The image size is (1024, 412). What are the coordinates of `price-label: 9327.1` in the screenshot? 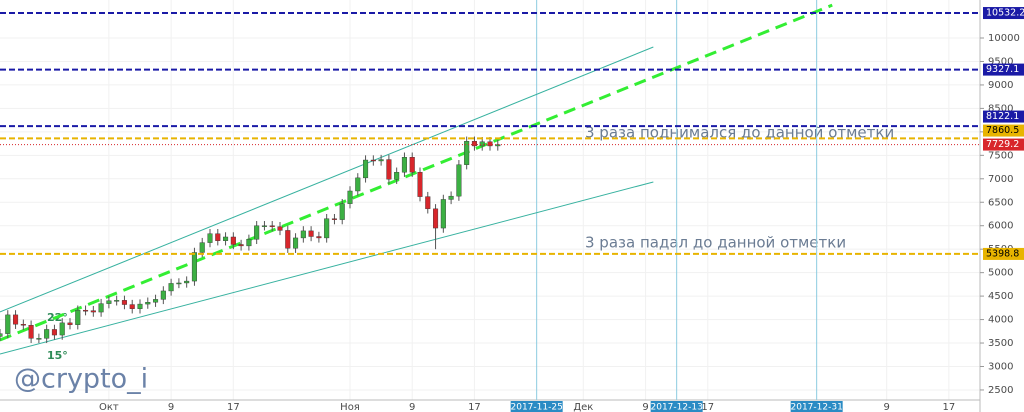 It's located at (1002, 69).